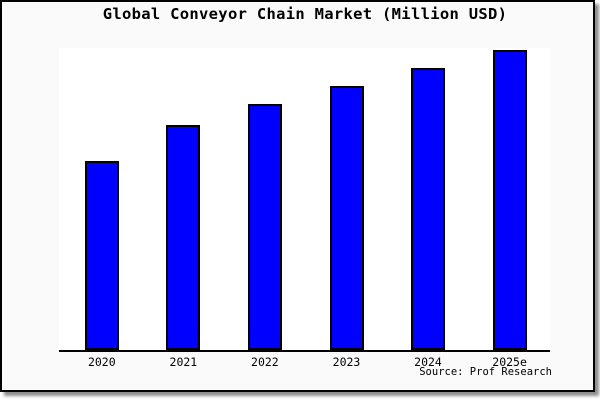  I want to click on bar-2022, so click(264, 227).